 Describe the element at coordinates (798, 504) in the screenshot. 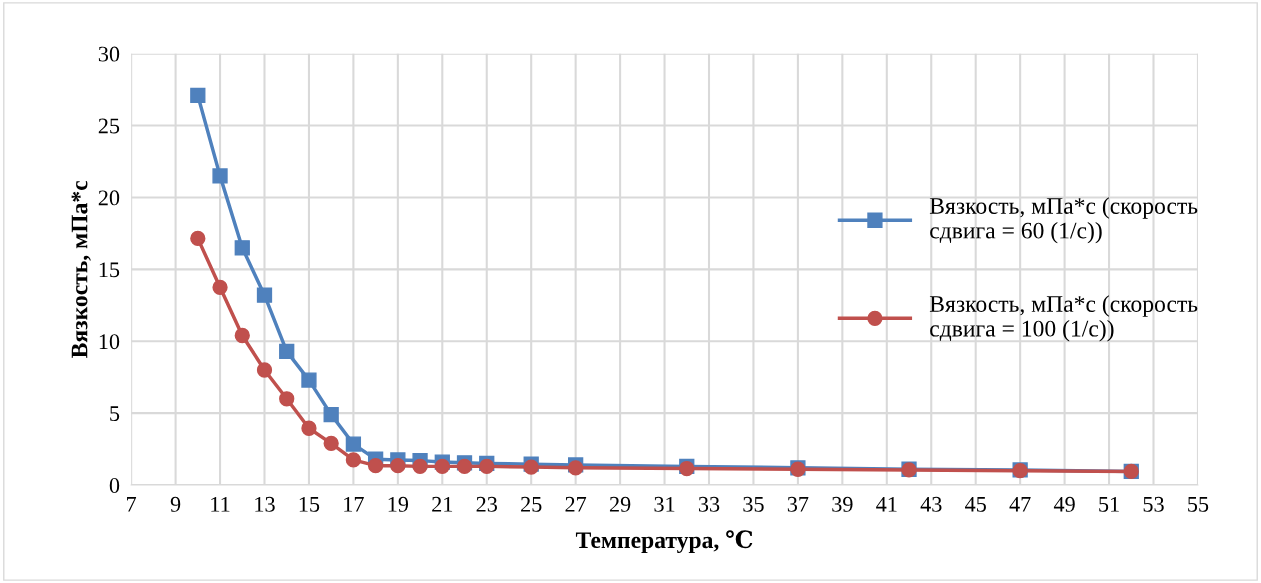

I see `x-tick-label: 37` at that location.